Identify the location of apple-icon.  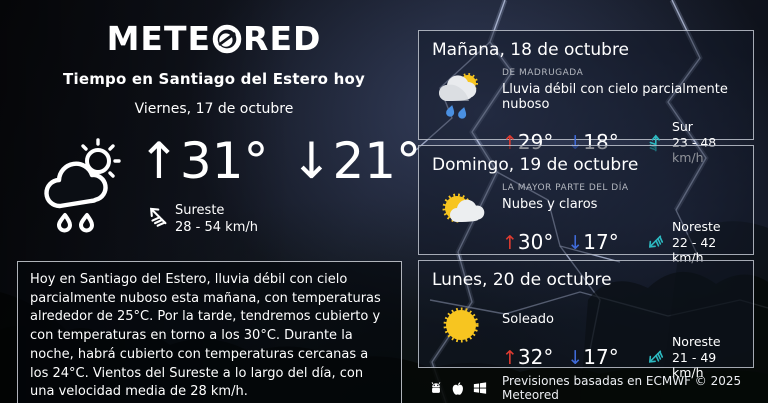
(457, 388).